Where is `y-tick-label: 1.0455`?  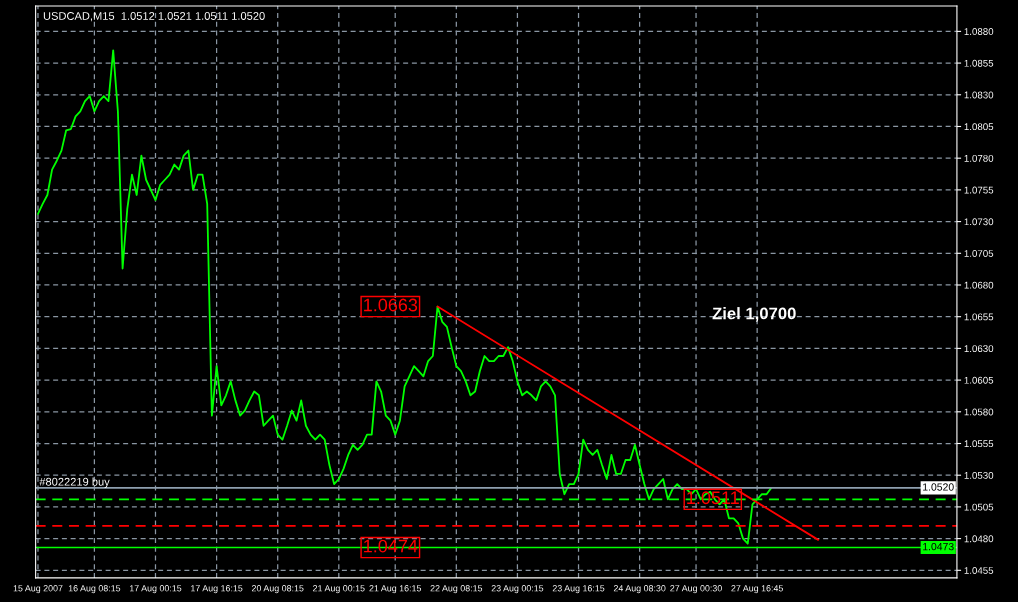 y-tick-label: 1.0455 is located at coordinates (979, 570).